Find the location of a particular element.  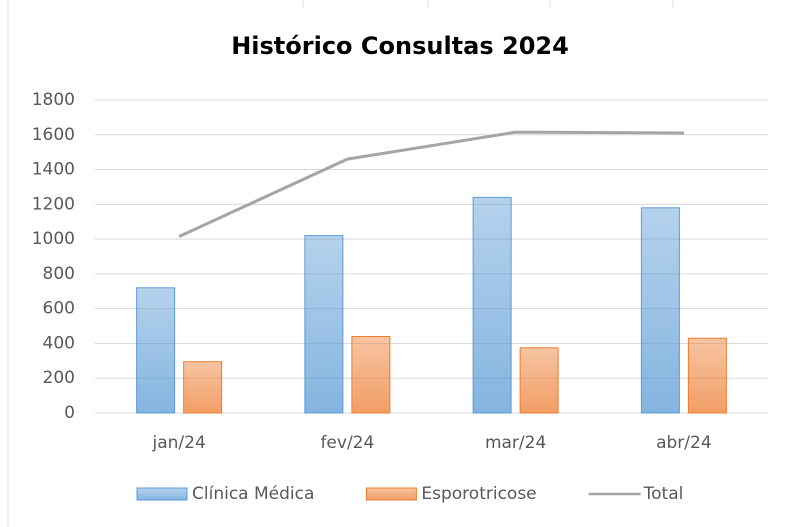

line is located at coordinates (431, 184).